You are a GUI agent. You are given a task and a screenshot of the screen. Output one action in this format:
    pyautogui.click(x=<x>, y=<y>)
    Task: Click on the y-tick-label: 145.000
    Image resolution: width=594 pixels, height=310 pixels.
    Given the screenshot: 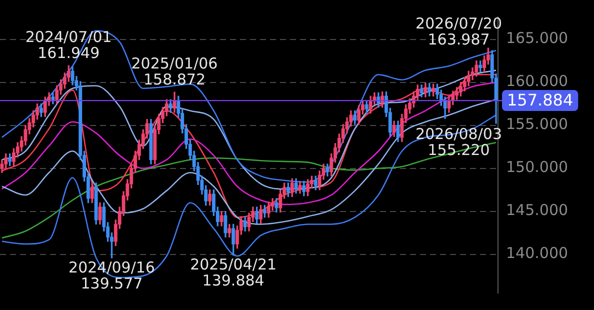 What is the action you would take?
    pyautogui.click(x=537, y=210)
    